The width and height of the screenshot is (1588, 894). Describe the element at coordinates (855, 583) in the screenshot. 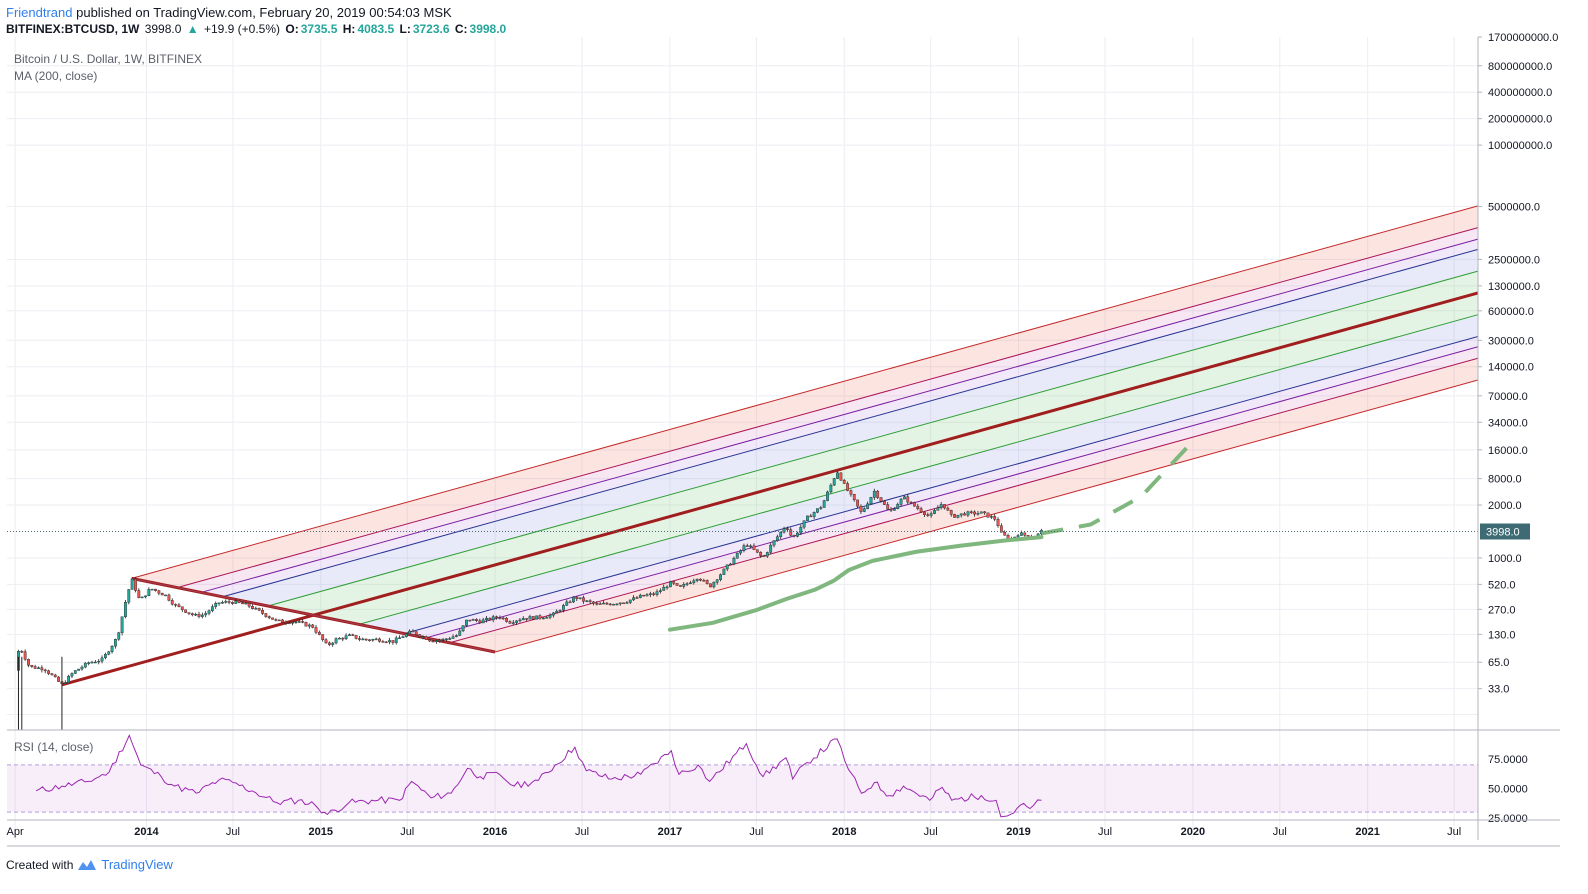

I see `ma-200-line` at that location.